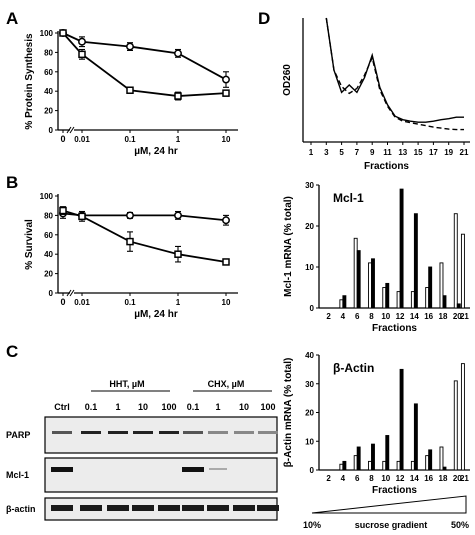 The height and width of the screenshot is (535, 475). What do you see at coordinates (12, 351) in the screenshot?
I see `panel-label-c: C` at bounding box center [12, 351].